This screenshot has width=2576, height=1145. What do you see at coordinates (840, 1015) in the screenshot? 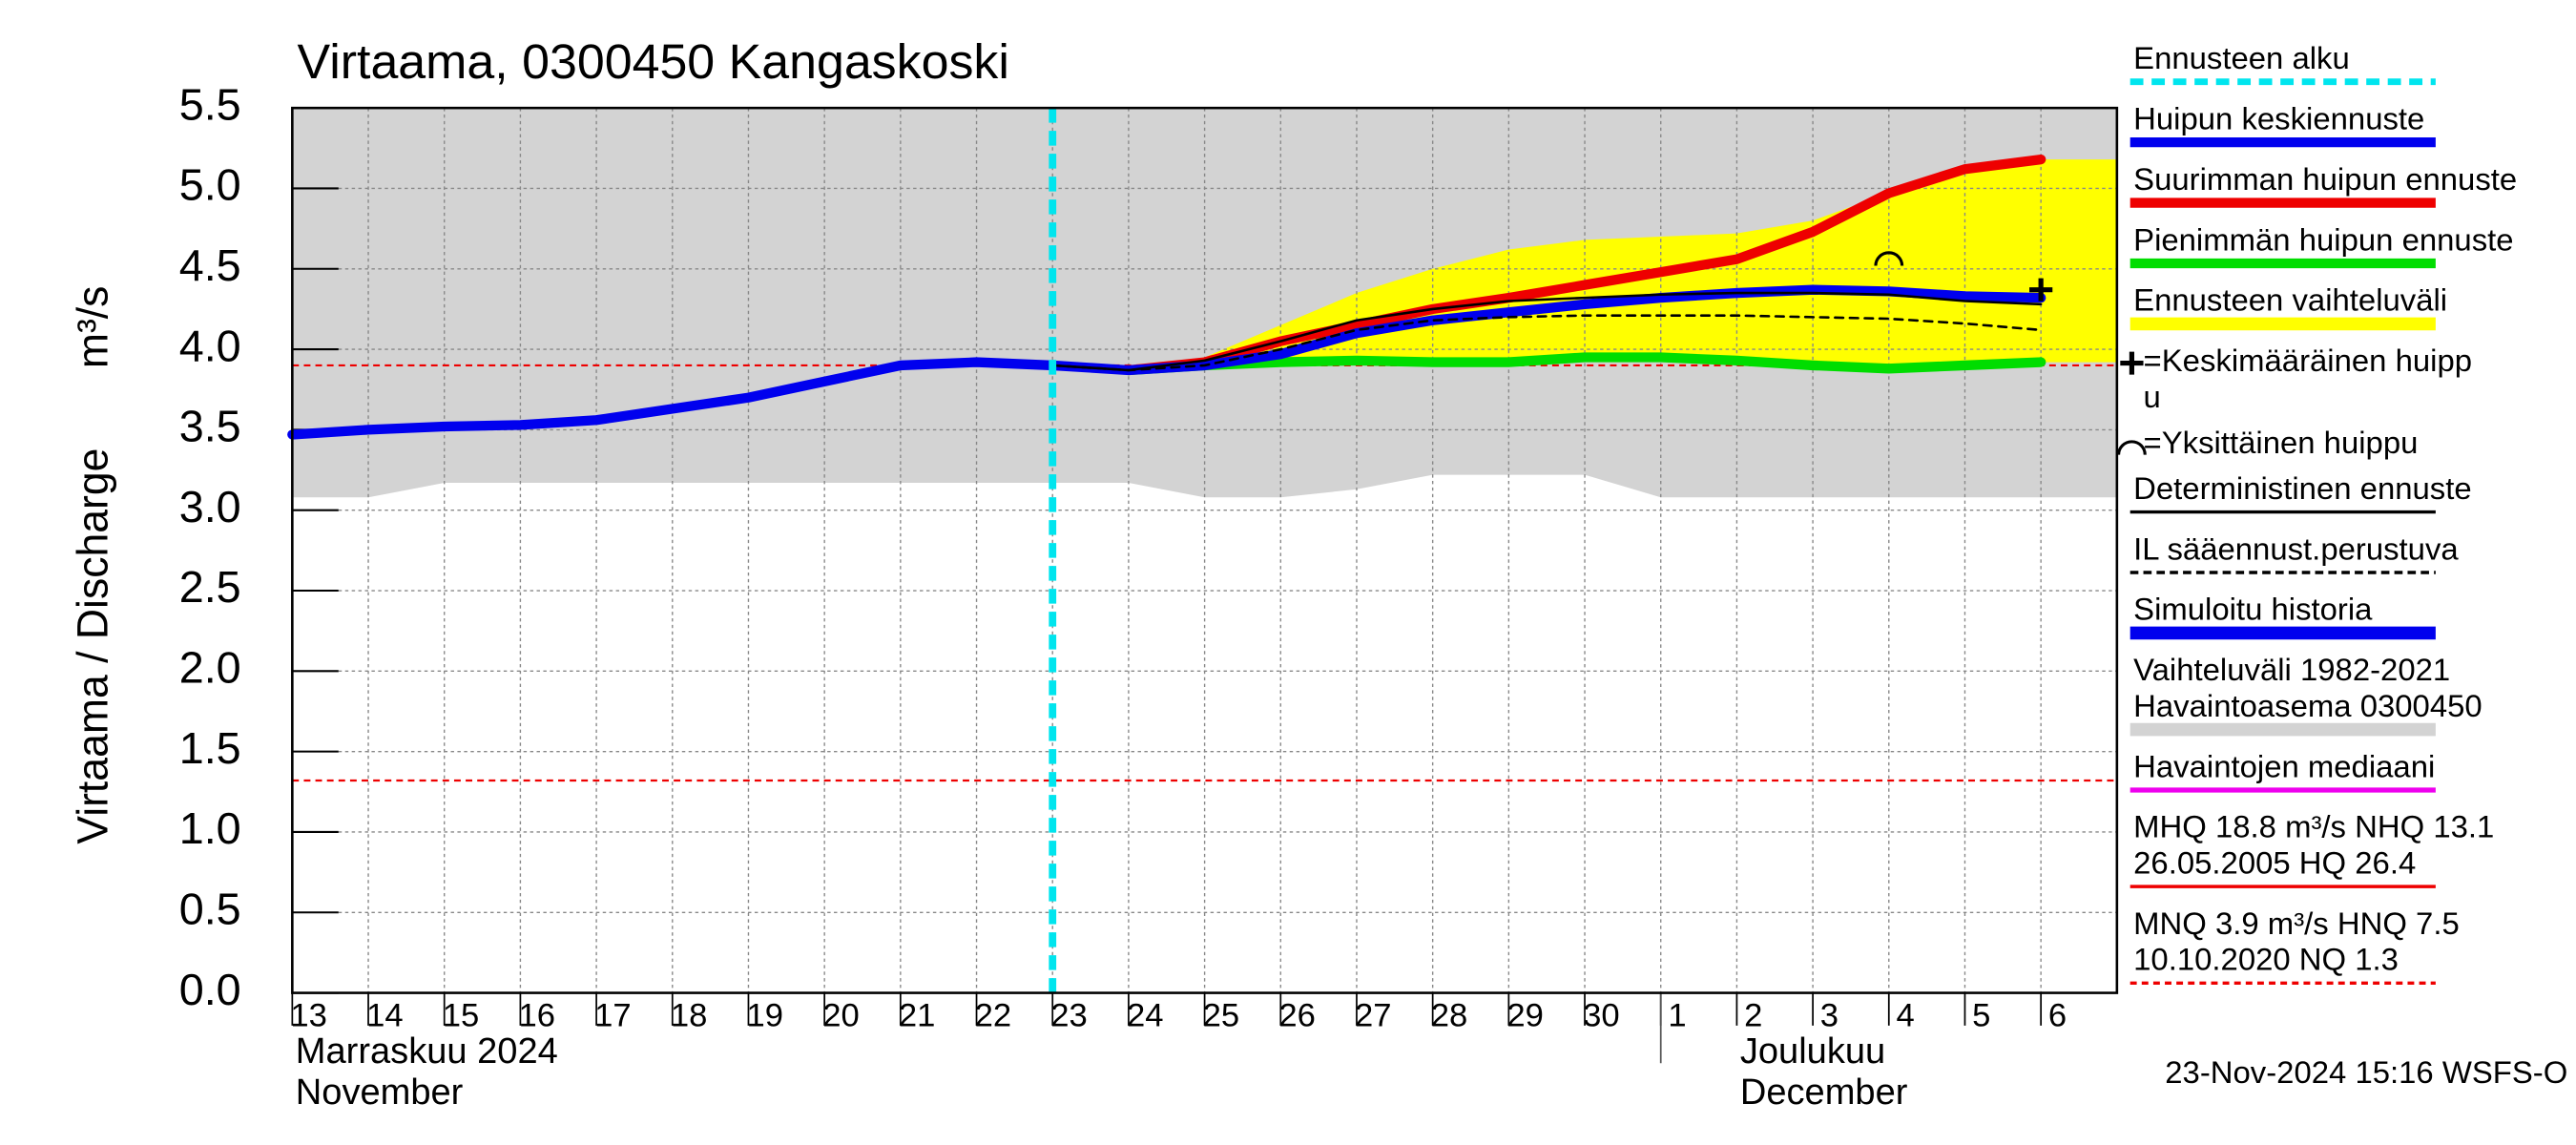
I see `x-tick-label: 20` at bounding box center [840, 1015].